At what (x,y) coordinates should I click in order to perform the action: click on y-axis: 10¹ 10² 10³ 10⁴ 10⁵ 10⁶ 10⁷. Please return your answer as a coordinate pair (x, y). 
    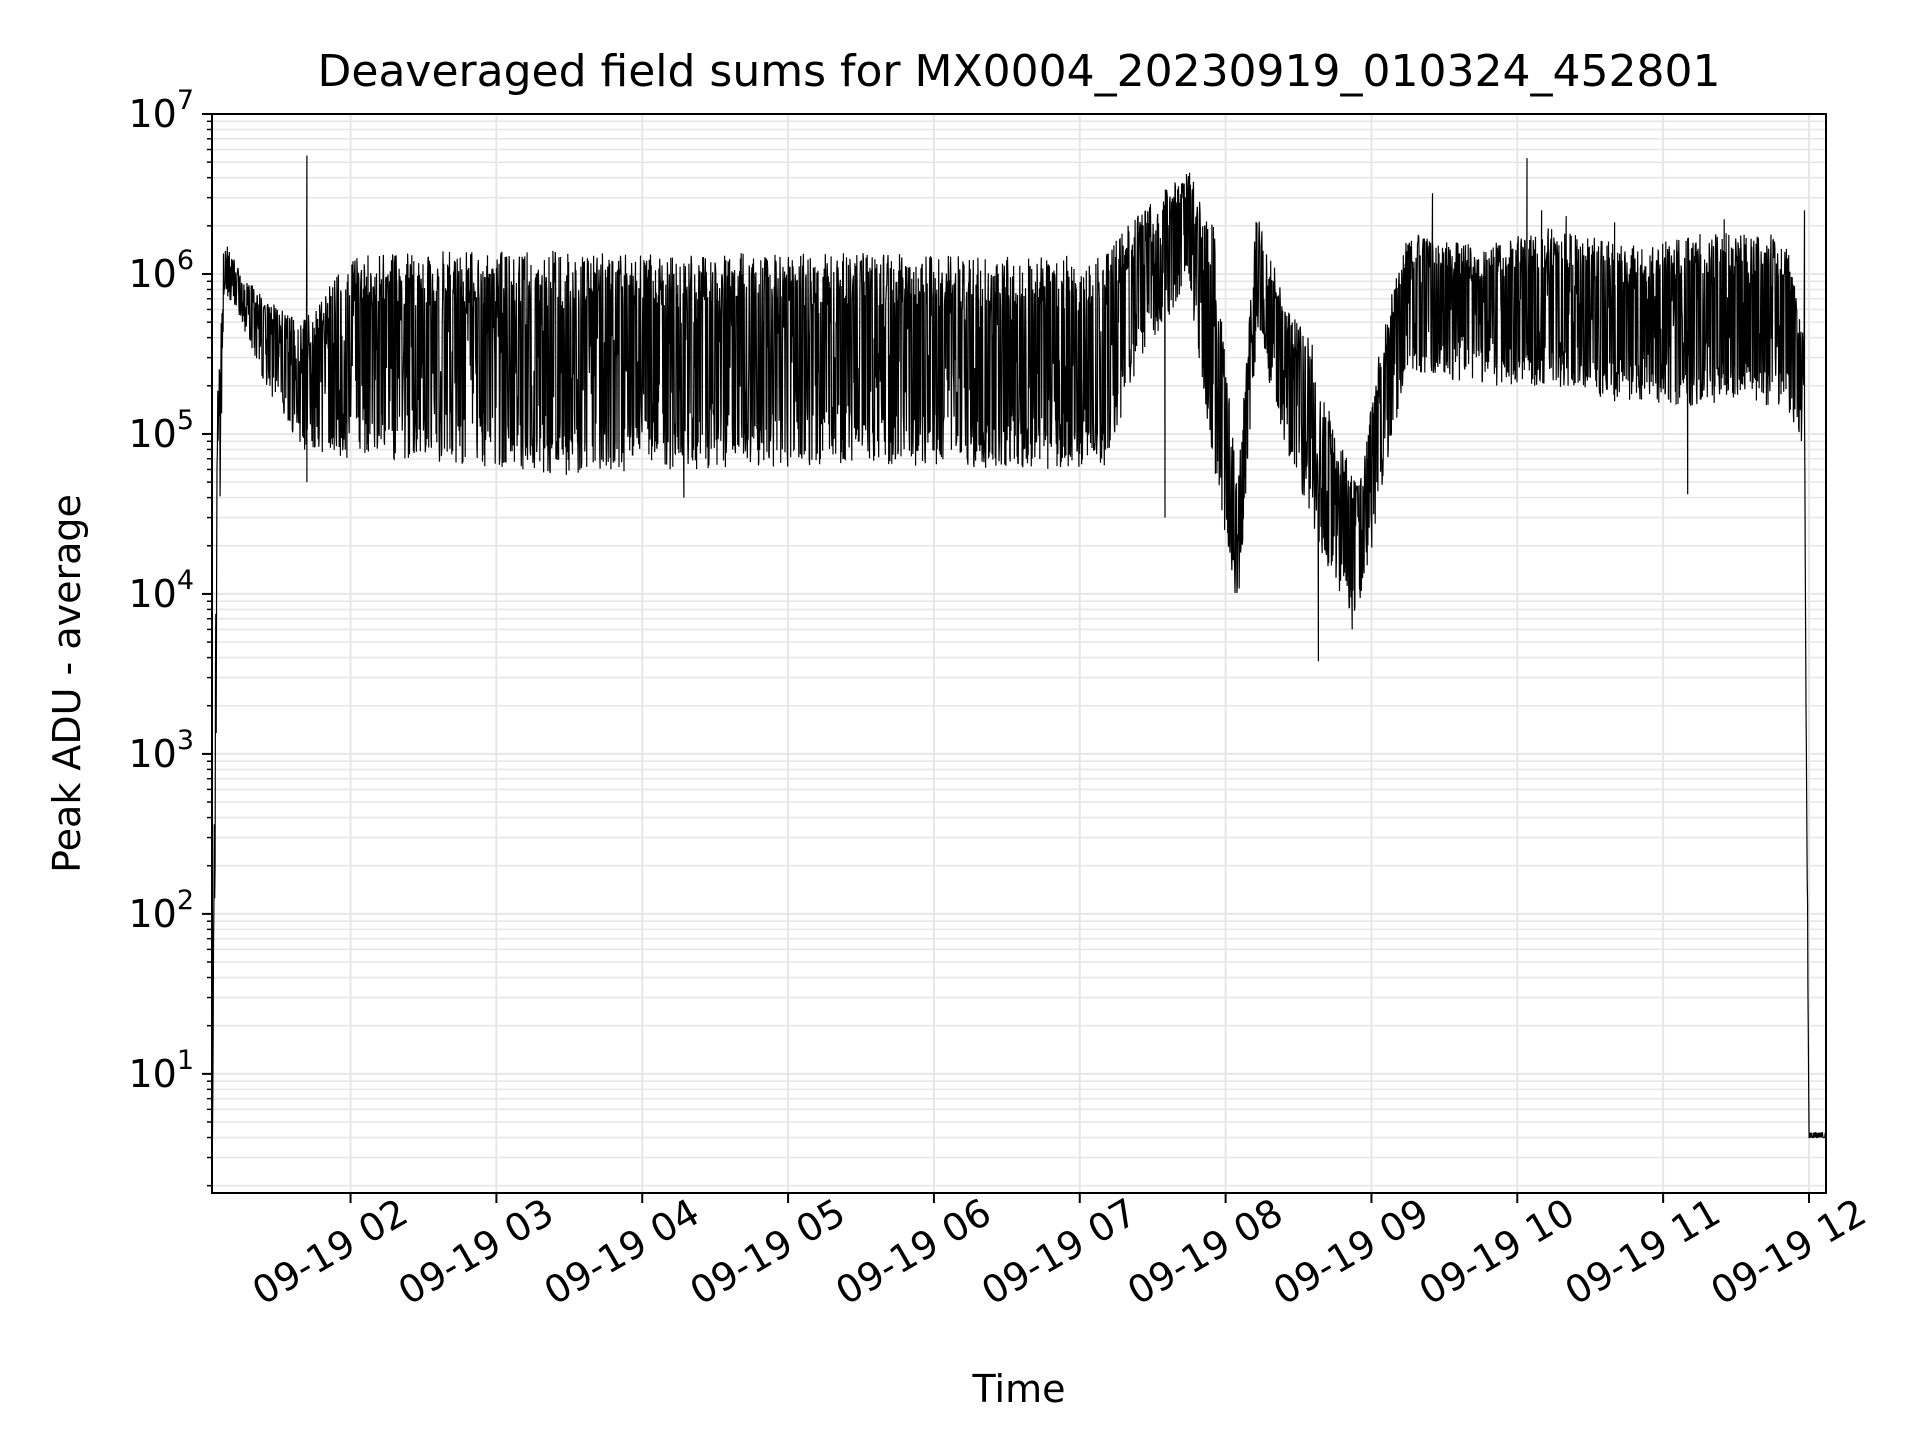
    Looking at the image, I should click on (170, 636).